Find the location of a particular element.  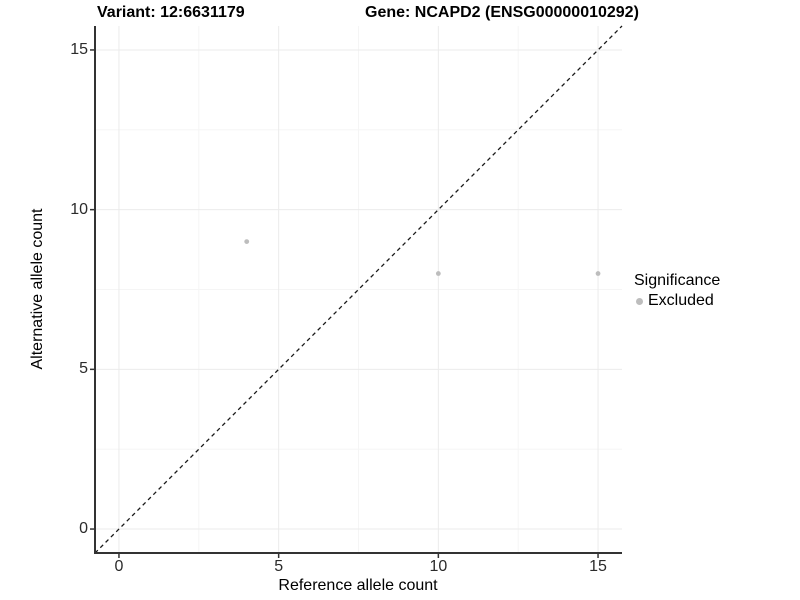

y-axis-title: Alternative allele count is located at coordinates (37, 289).